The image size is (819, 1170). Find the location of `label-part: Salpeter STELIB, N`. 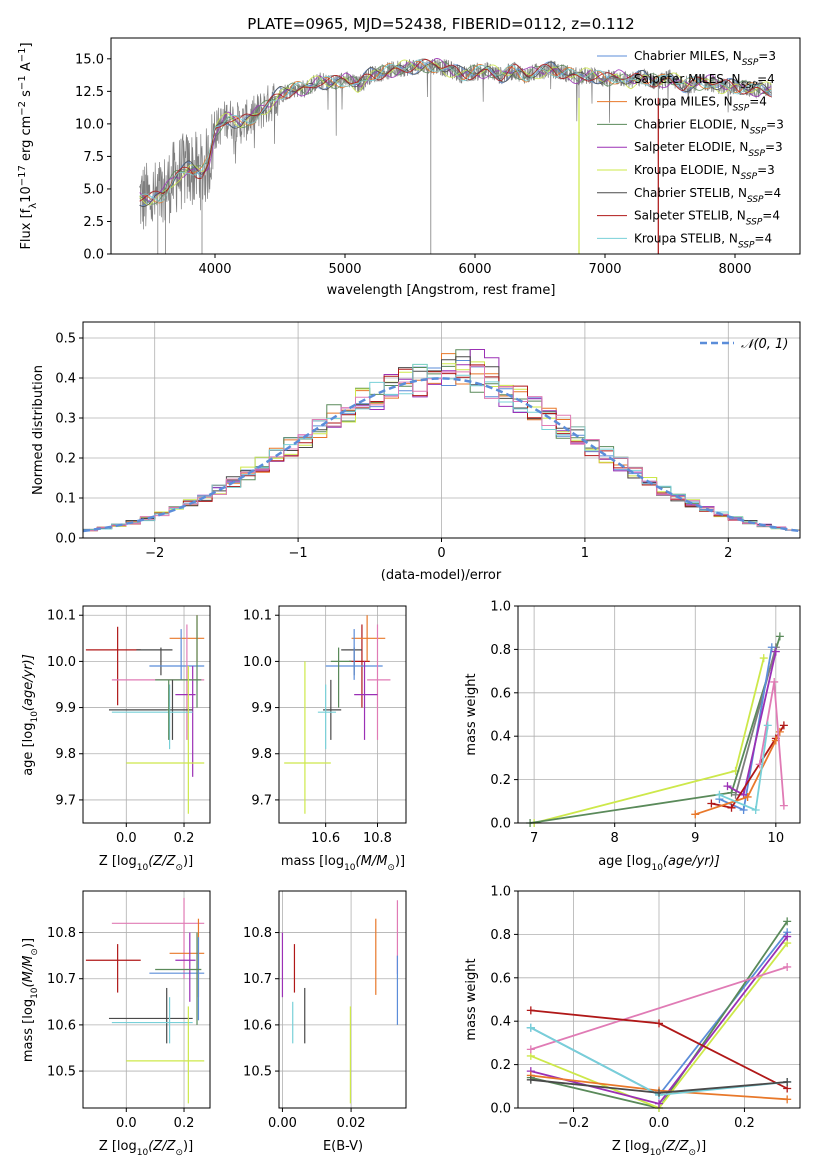

label-part: Salpeter STELIB, N is located at coordinates (690, 216).